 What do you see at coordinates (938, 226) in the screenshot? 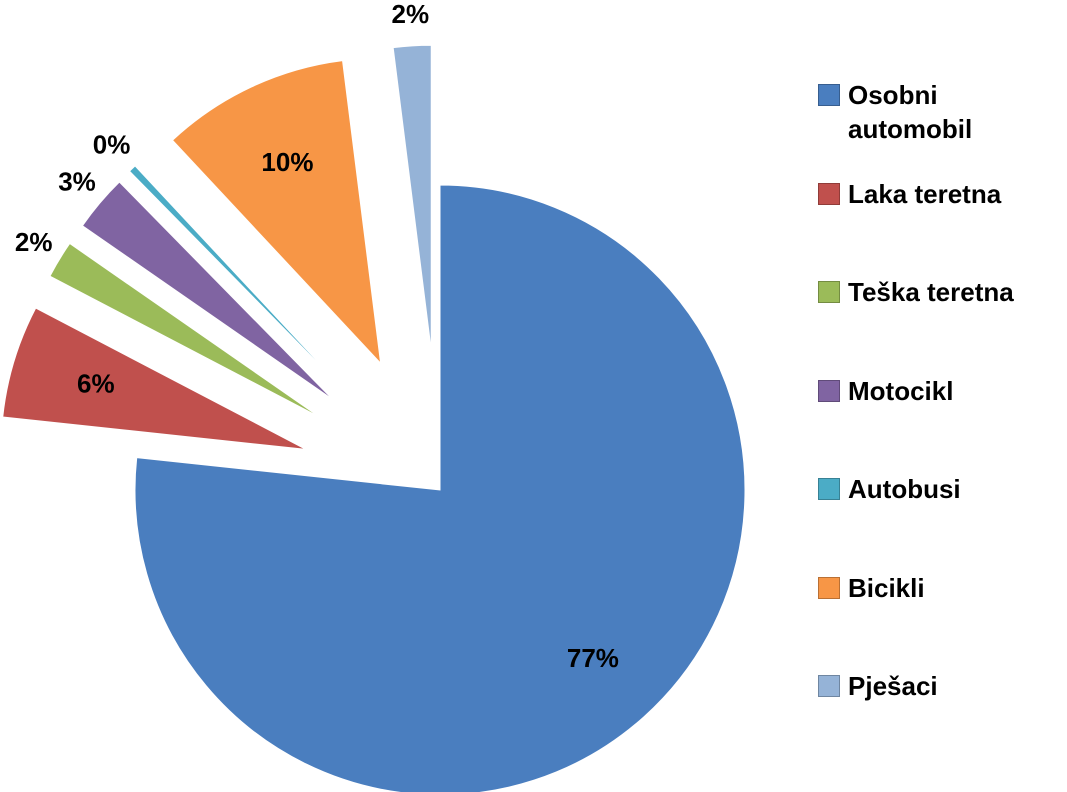
I see `legend-item: Laka teretna` at bounding box center [938, 226].